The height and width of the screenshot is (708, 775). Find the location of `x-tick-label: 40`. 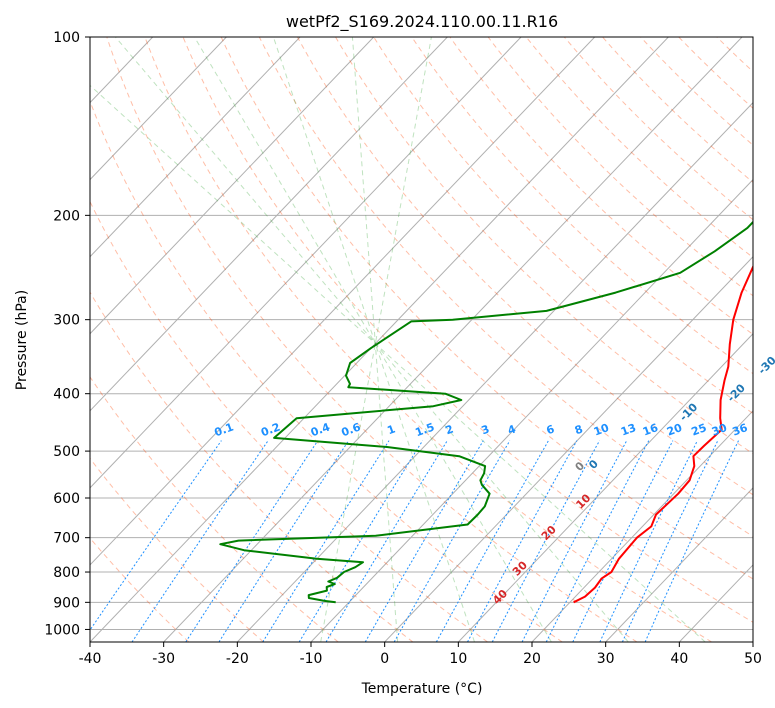

x-tick-label: 40 is located at coordinates (679, 659).